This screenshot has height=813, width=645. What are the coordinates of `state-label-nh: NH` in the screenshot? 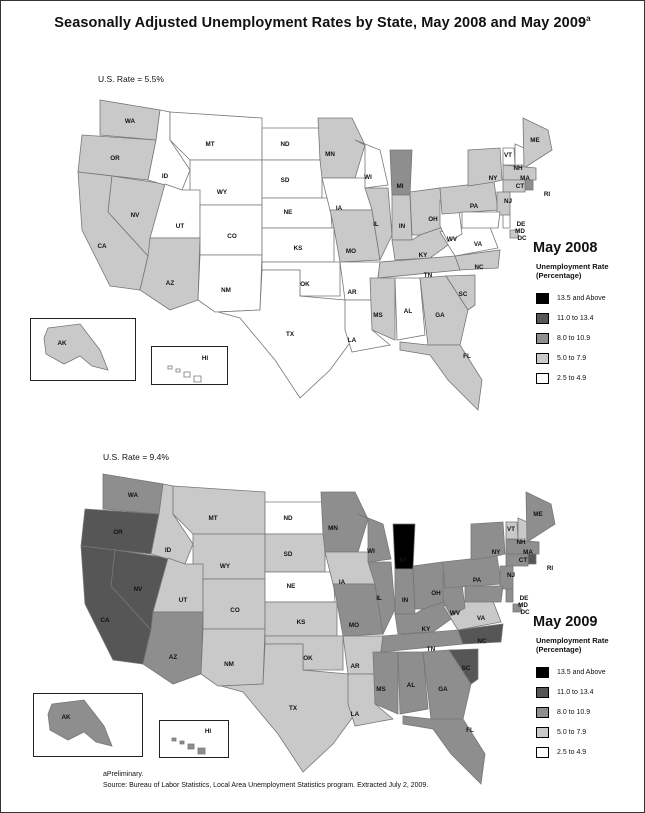 It's located at (518, 168).